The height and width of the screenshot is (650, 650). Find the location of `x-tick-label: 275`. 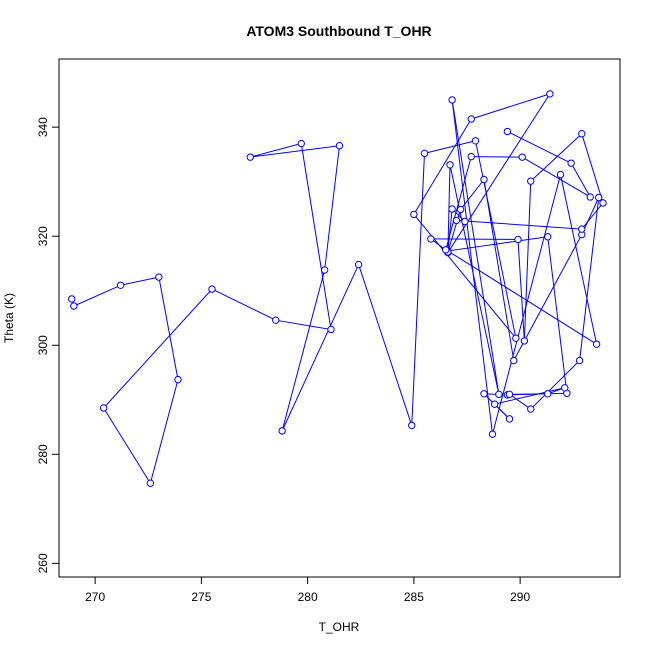

x-tick-label: 275 is located at coordinates (201, 597).